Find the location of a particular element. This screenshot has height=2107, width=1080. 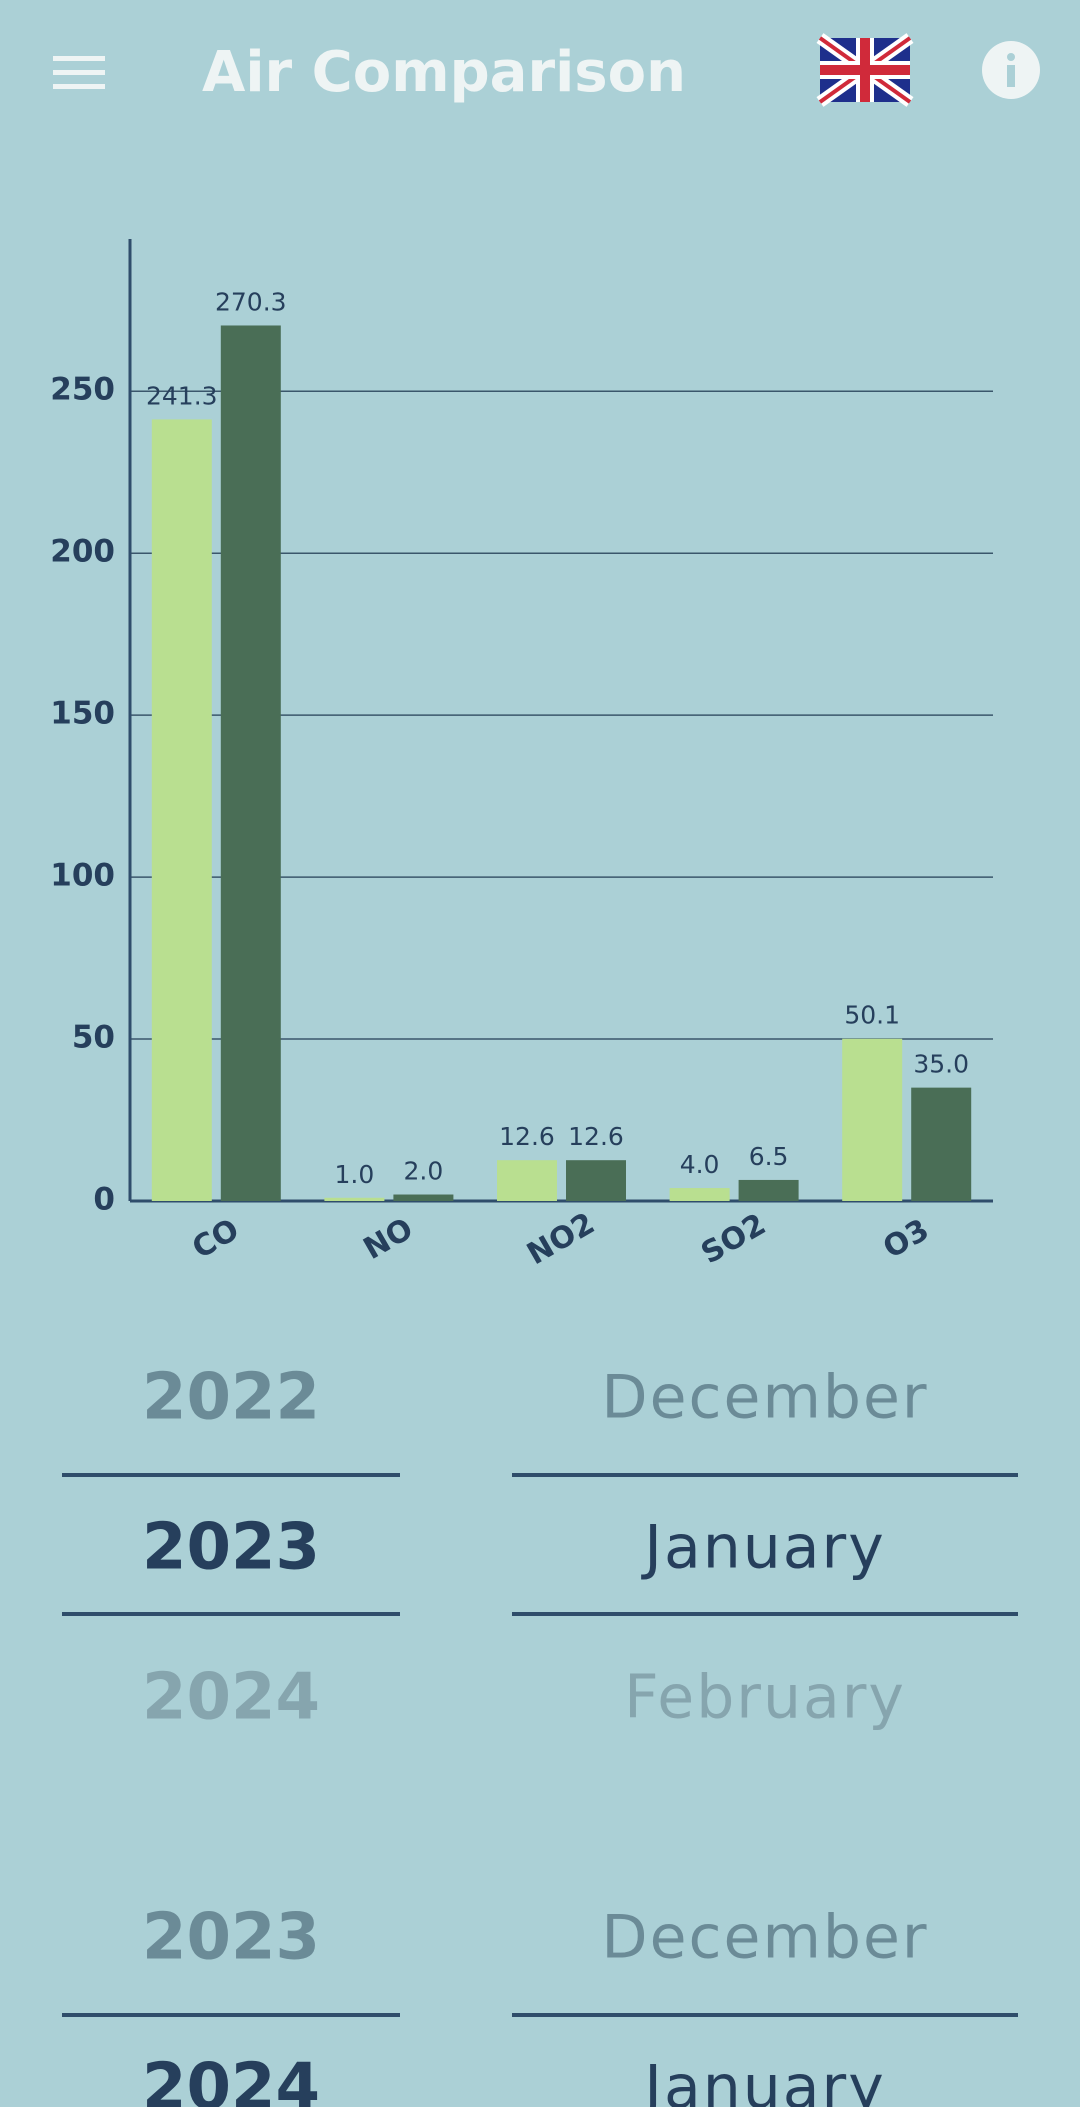

x-tick-label: NO2 is located at coordinates (560, 1239).